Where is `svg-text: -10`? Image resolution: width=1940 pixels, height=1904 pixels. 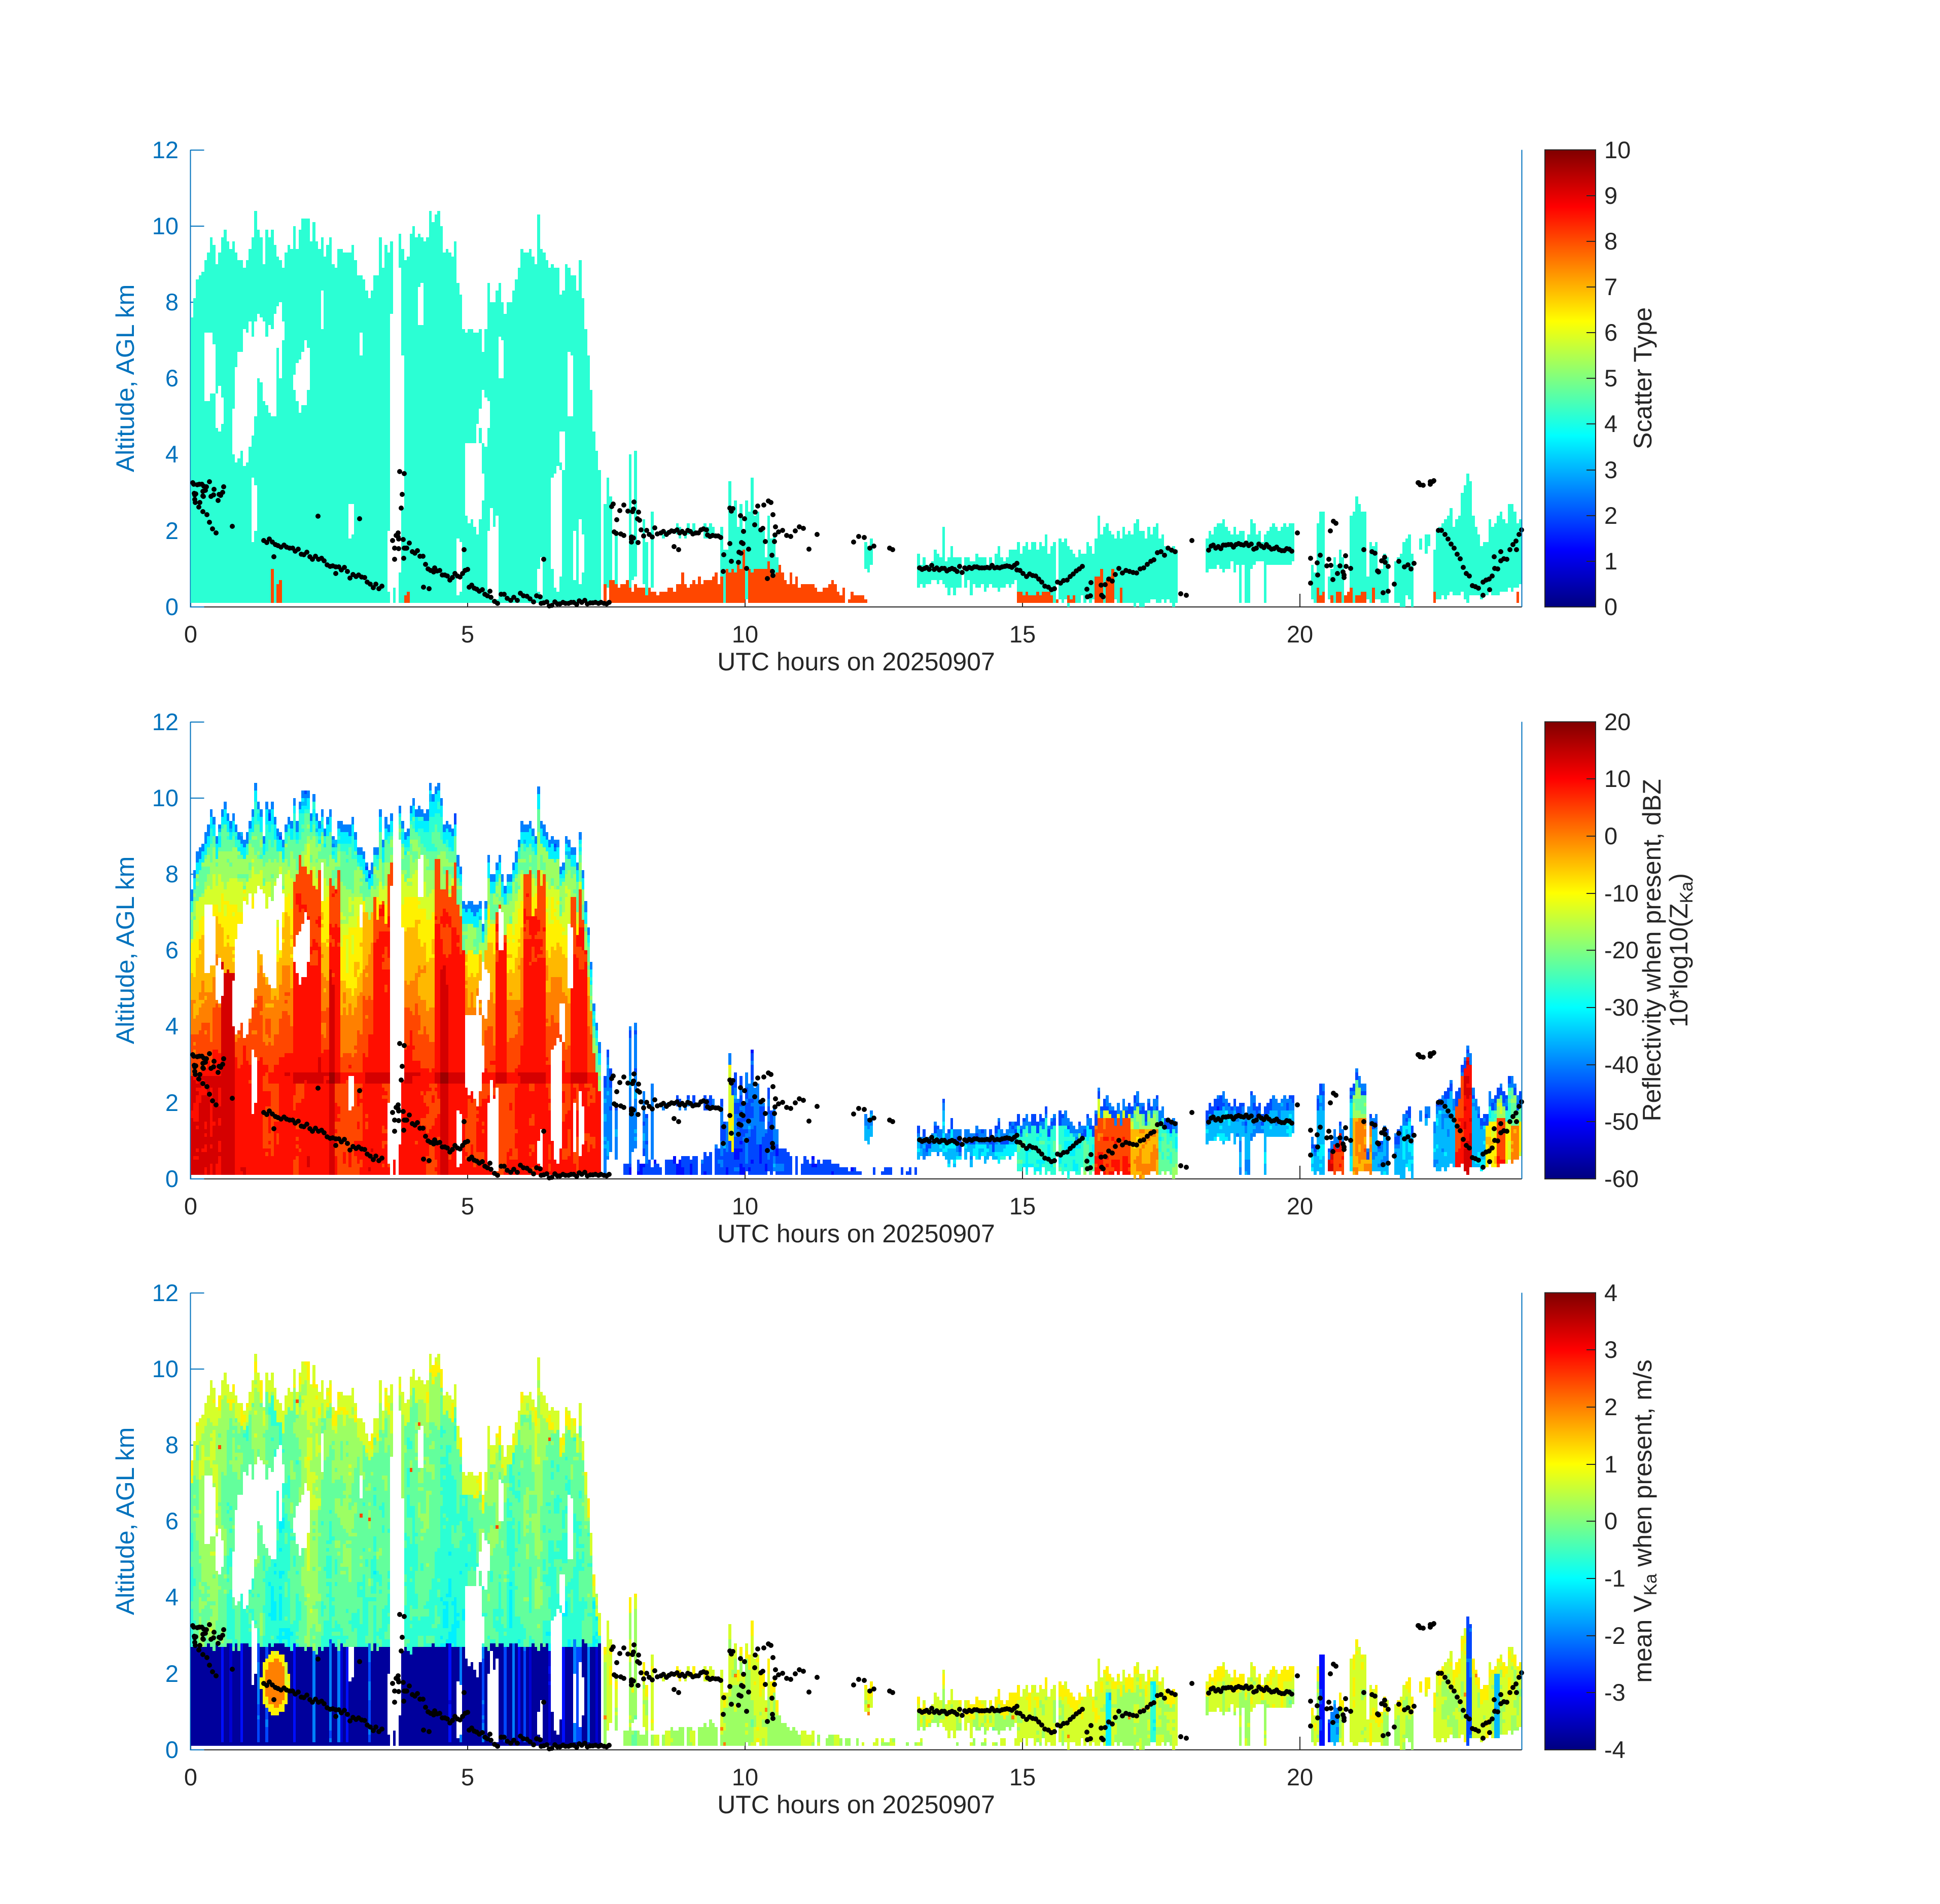
svg-text: -10 is located at coordinates (1621, 893).